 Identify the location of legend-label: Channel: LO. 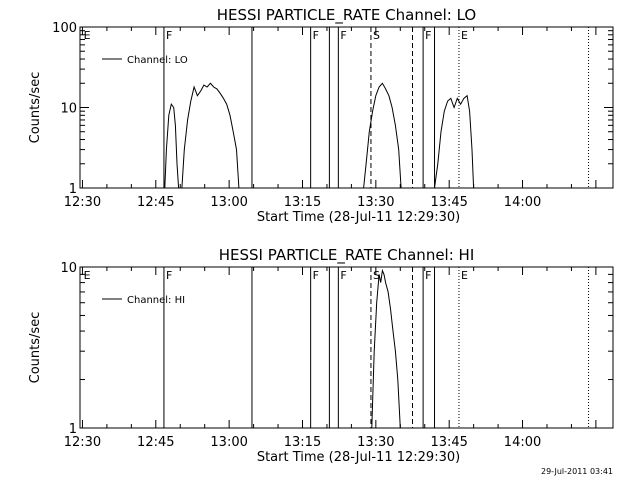
(157, 60).